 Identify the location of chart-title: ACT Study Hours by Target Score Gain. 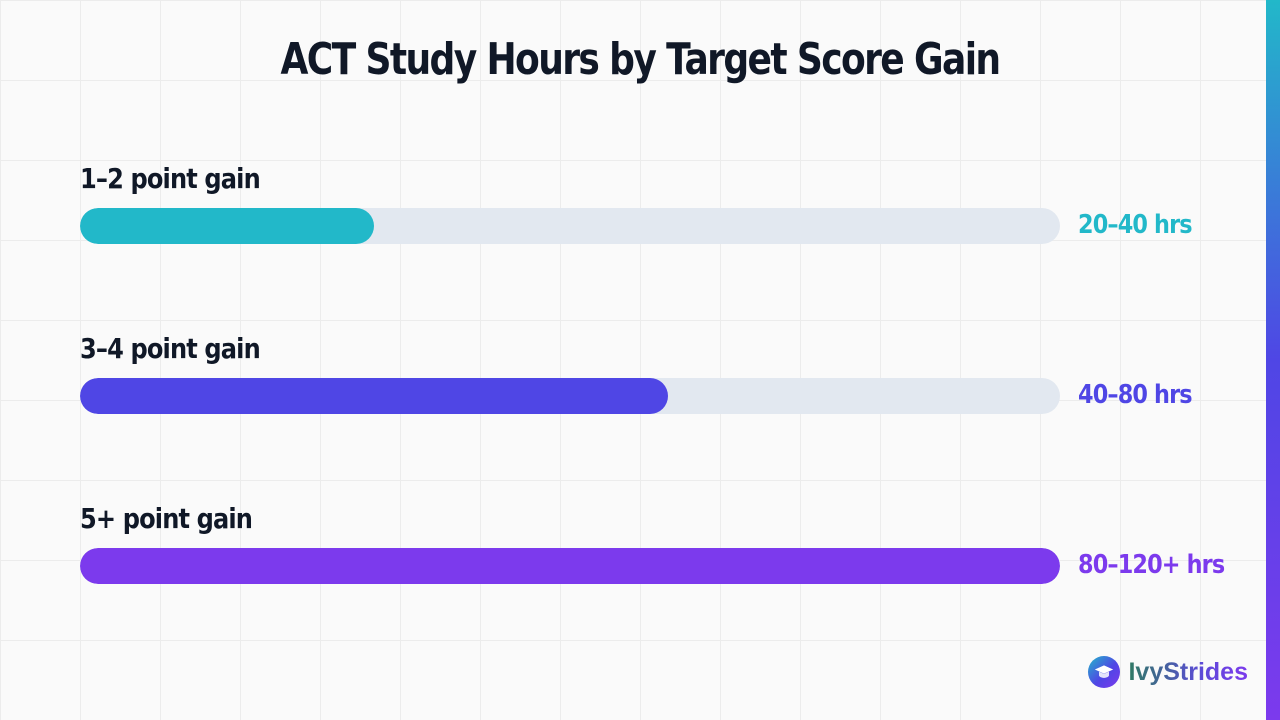
(641, 59).